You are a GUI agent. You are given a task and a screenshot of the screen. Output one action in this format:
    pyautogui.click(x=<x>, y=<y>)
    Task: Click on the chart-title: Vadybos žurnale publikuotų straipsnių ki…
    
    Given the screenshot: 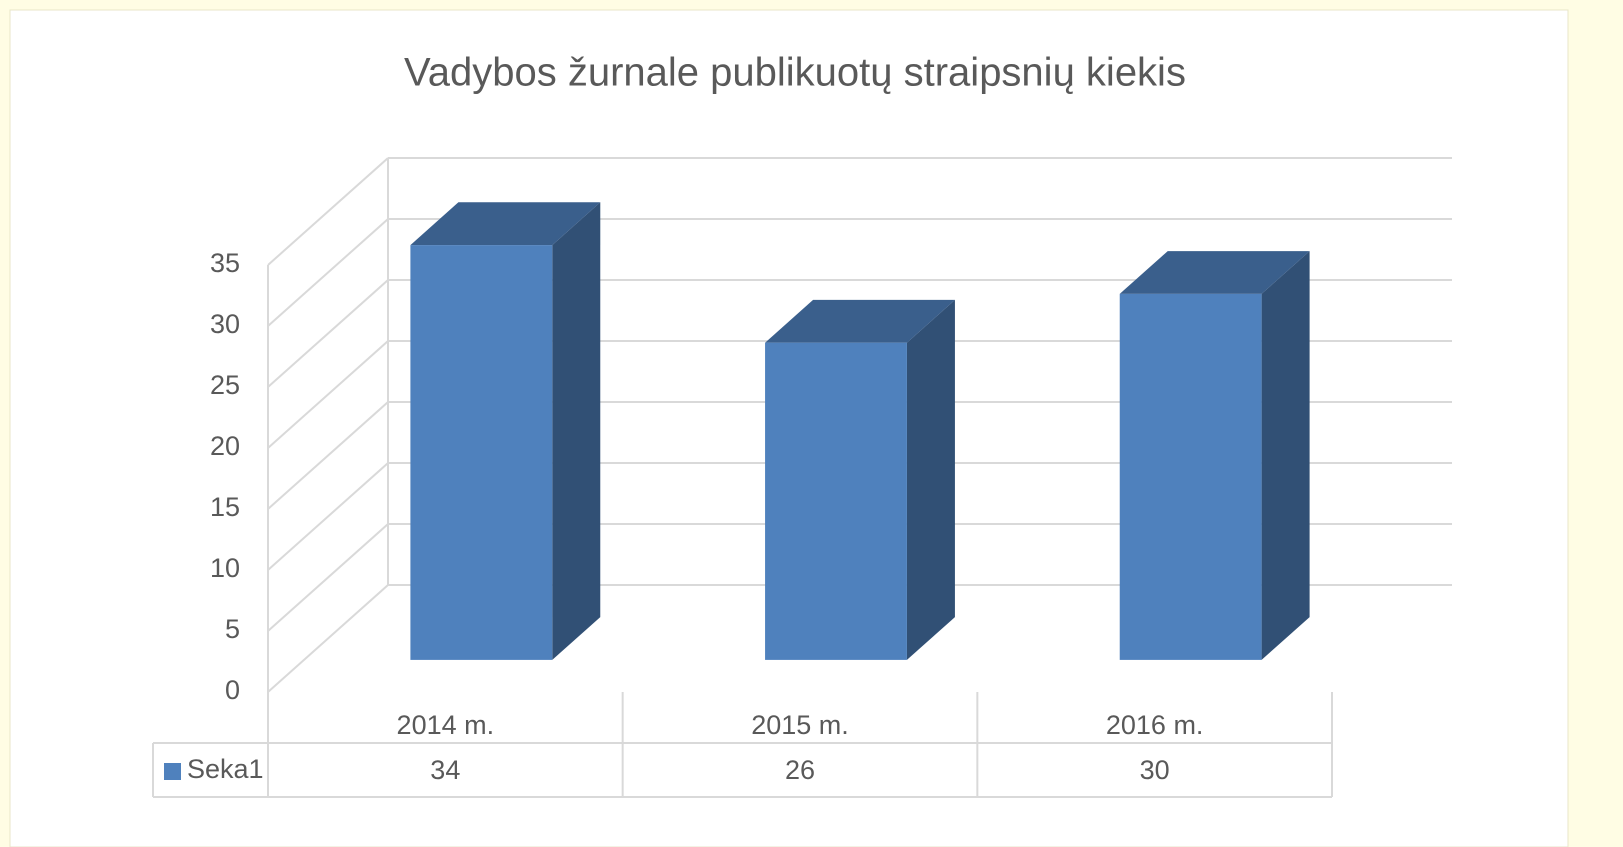 What is the action you would take?
    pyautogui.click(x=795, y=73)
    